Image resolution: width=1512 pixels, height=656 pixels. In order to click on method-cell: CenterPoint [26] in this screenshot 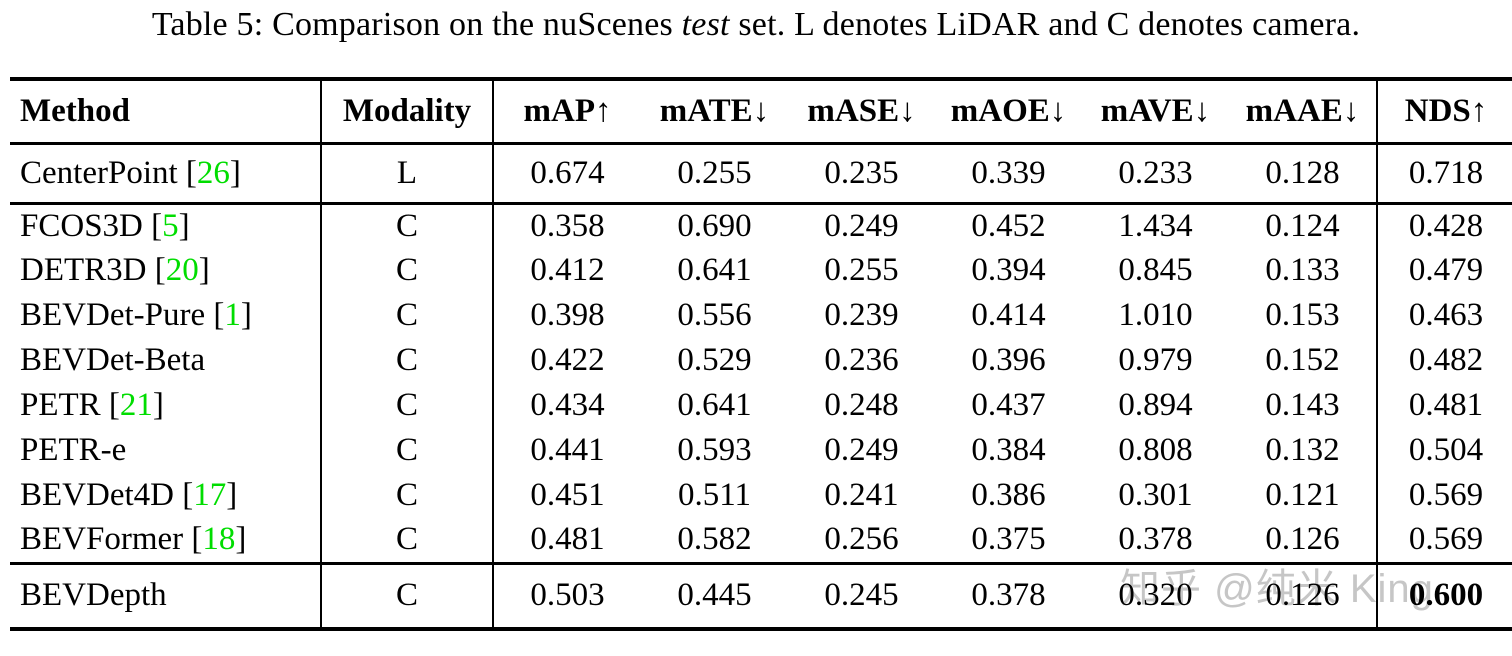, I will do `click(130, 172)`.